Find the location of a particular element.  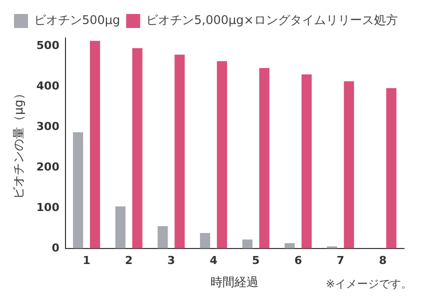

y-tick-label: 300 is located at coordinates (48, 126).